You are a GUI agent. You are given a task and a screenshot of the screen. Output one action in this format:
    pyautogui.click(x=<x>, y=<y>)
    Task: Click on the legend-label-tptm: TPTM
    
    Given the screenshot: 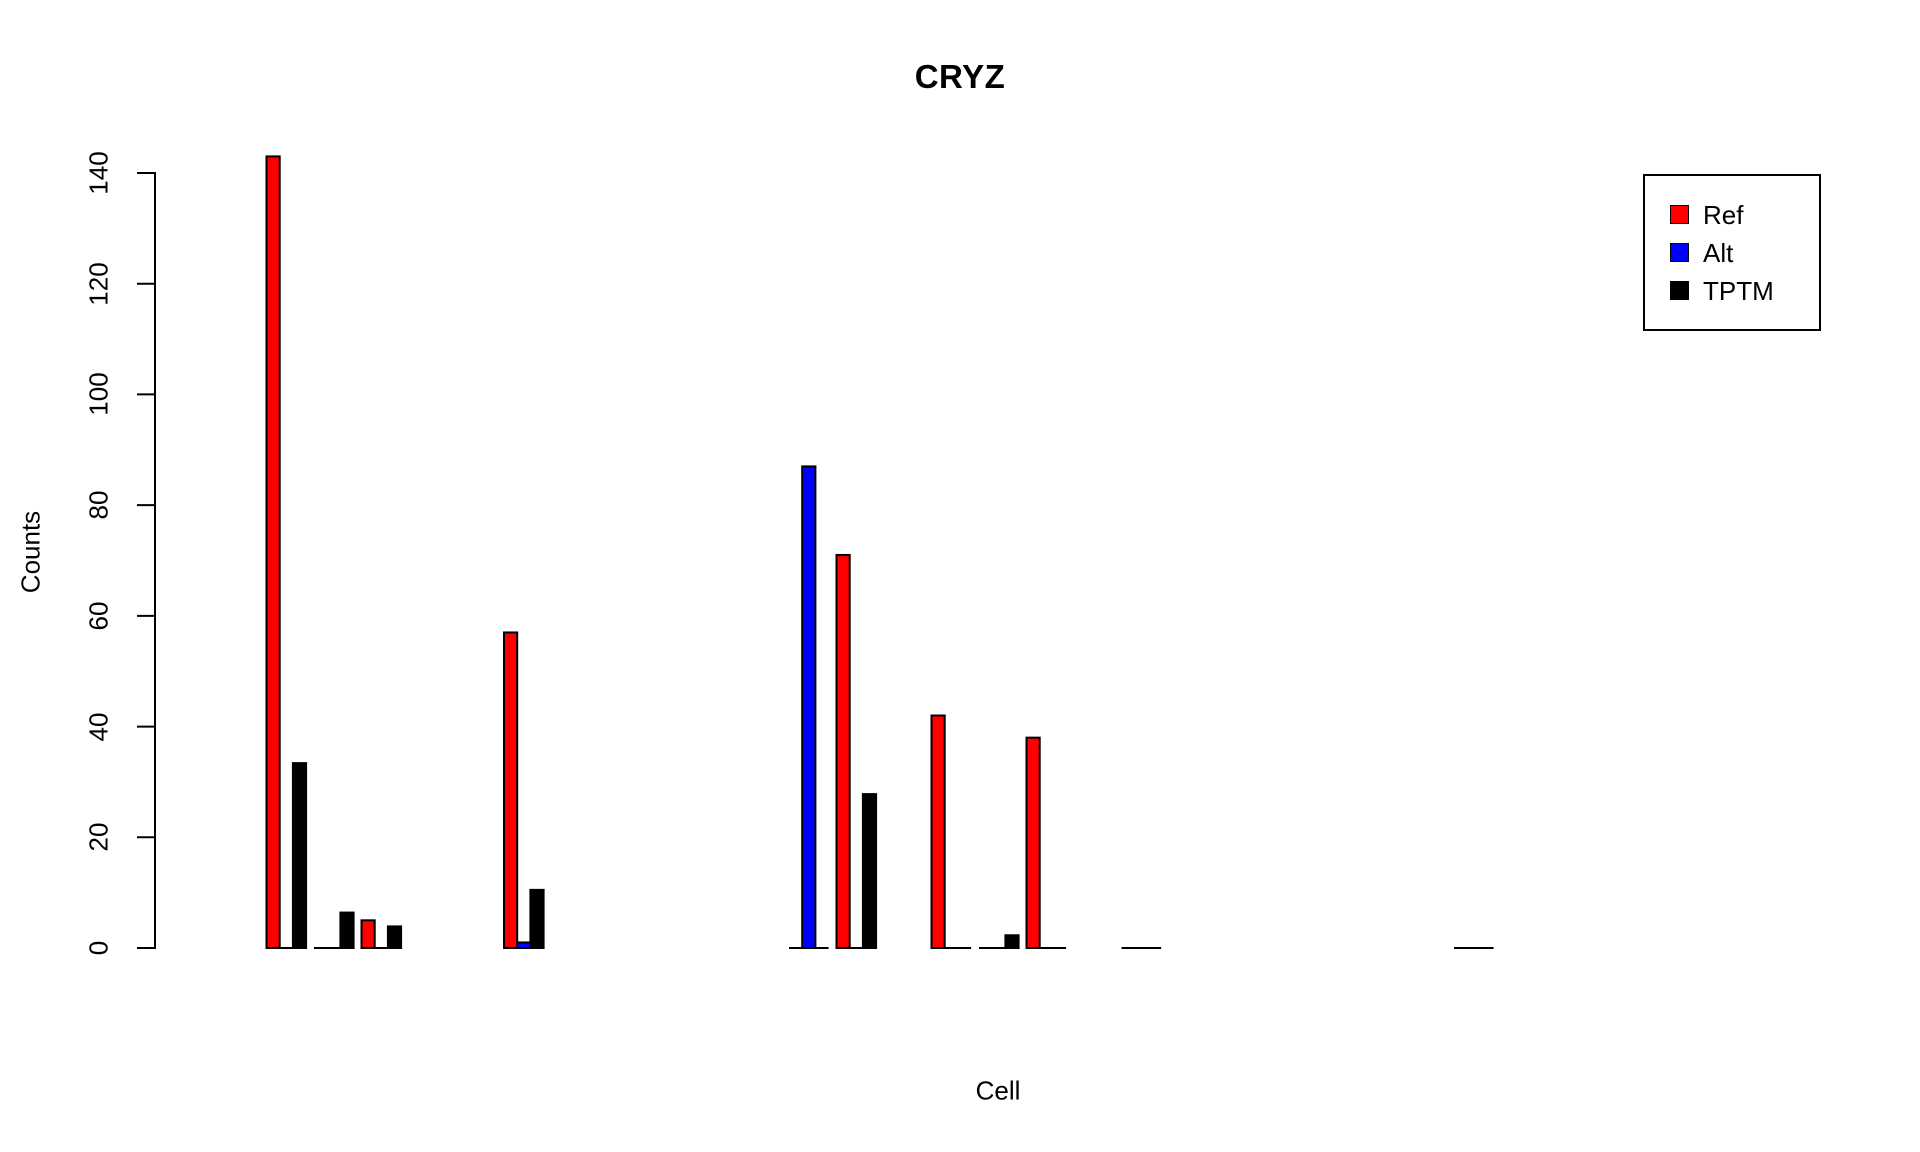 What is the action you would take?
    pyautogui.click(x=1738, y=290)
    